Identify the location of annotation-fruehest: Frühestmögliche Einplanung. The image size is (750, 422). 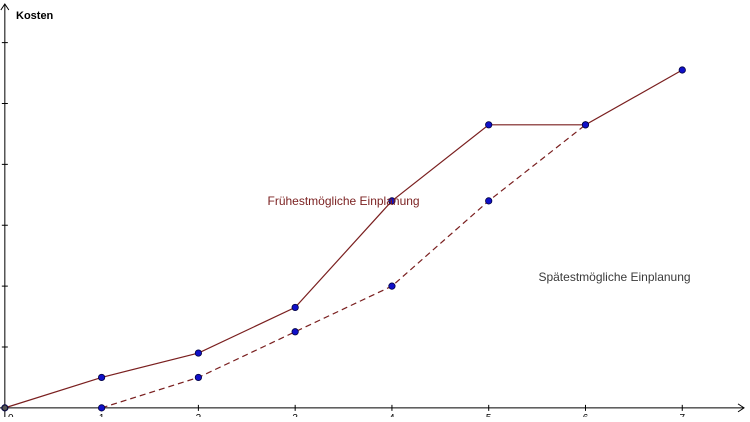
(344, 201).